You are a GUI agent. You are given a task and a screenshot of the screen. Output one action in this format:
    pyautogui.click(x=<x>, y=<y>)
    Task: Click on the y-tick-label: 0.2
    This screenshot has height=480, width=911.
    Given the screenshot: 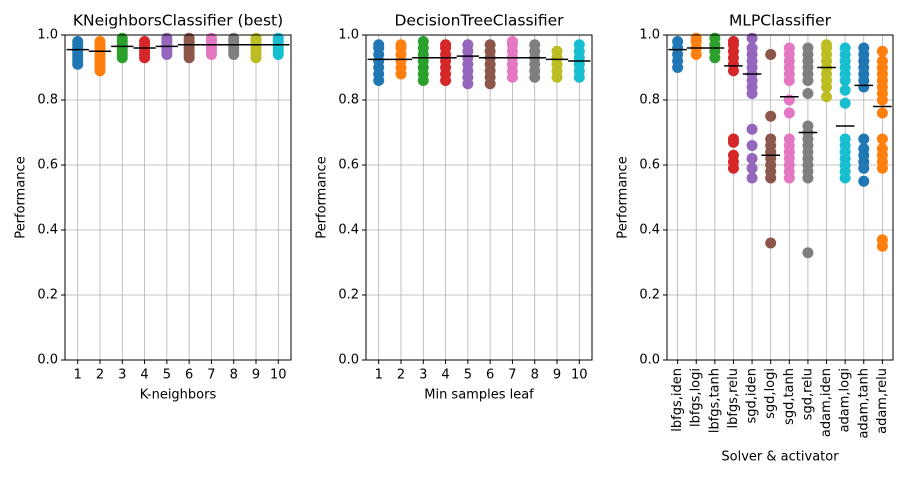 What is the action you would take?
    pyautogui.click(x=649, y=295)
    